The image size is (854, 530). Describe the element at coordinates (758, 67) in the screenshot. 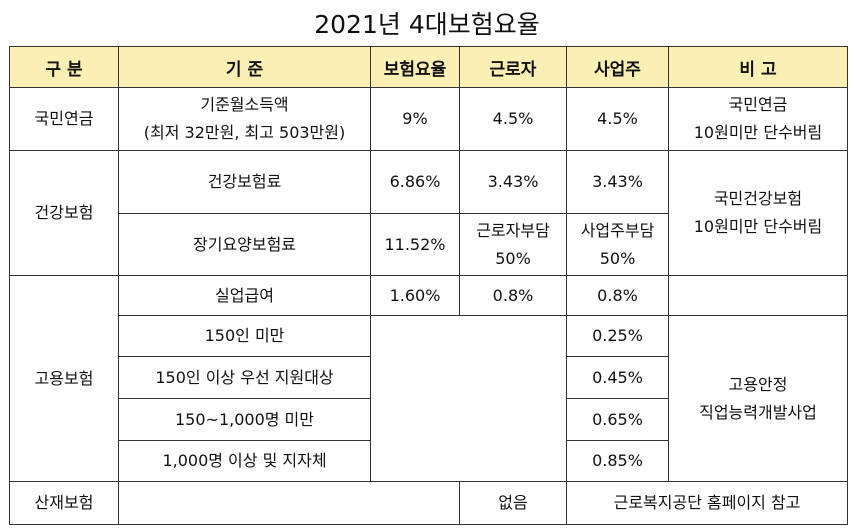

I see `header-note: 비 고` at that location.